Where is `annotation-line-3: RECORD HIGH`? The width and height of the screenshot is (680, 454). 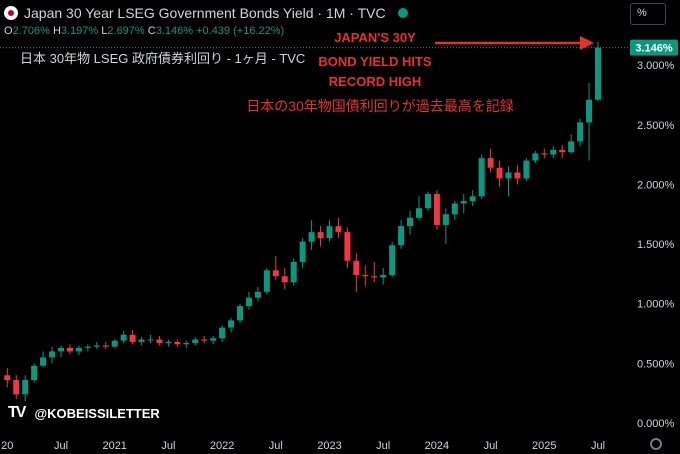 annotation-line-3: RECORD HIGH is located at coordinates (375, 81).